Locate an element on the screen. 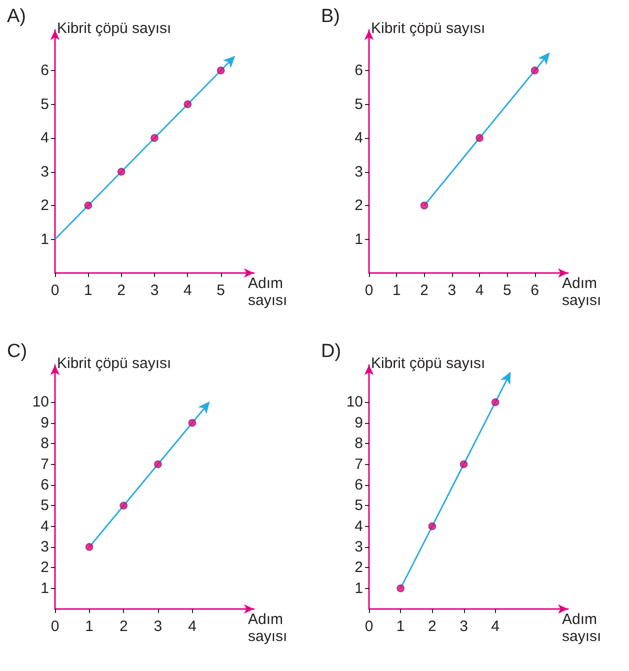 The height and width of the screenshot is (671, 629). chart-title: D) is located at coordinates (331, 351).